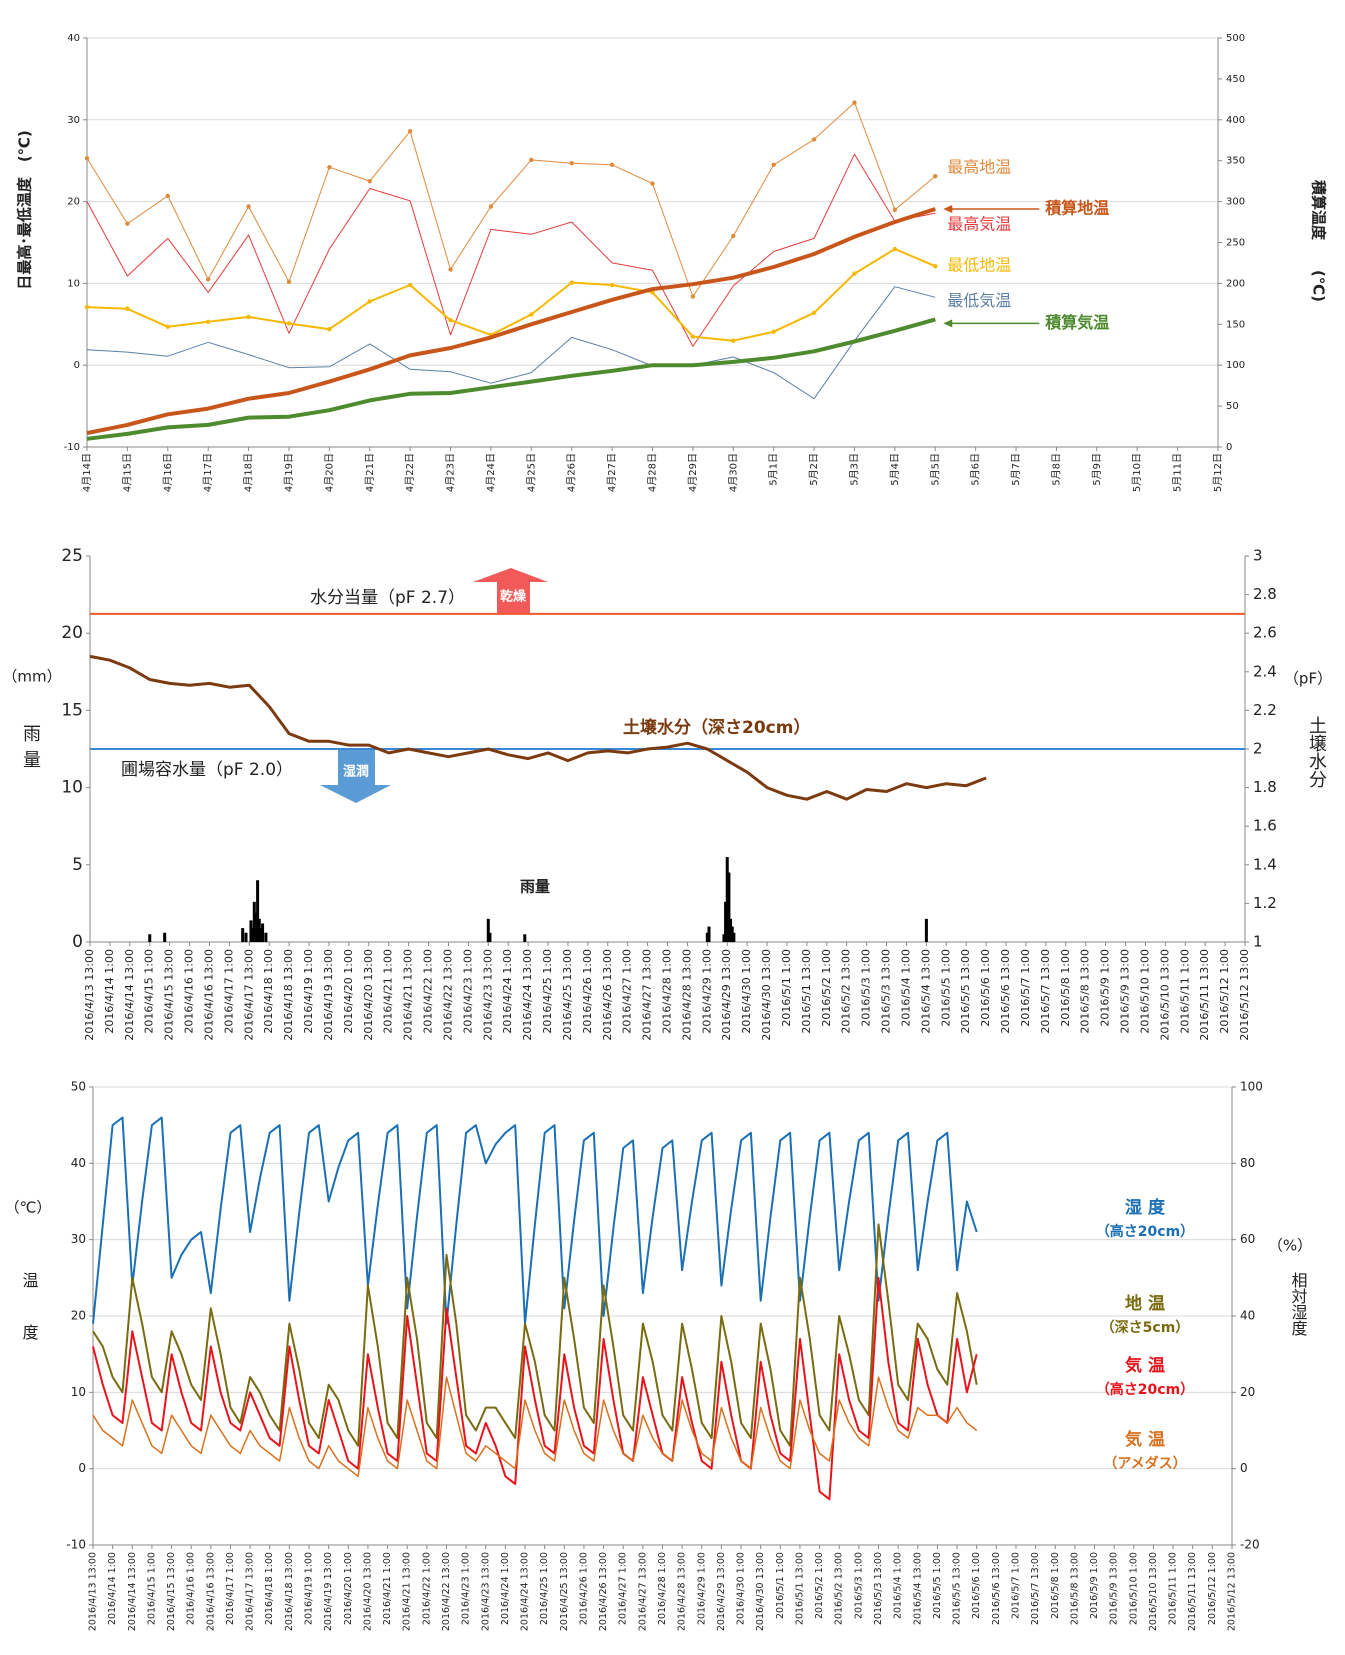 Image resolution: width=1345 pixels, height=1655 pixels. Describe the element at coordinates (1076, 322) in the screenshot. I see `series-label: 積算気温` at that location.